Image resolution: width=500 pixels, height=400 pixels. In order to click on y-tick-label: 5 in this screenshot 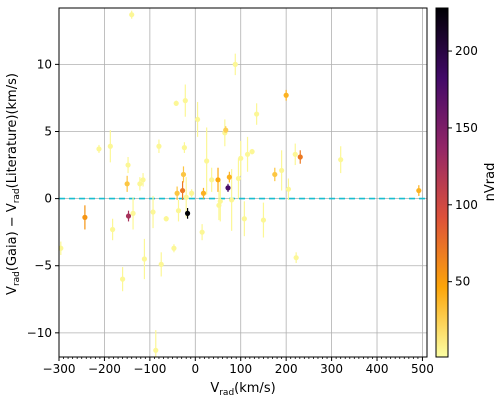, I will do `click(48, 131)`.